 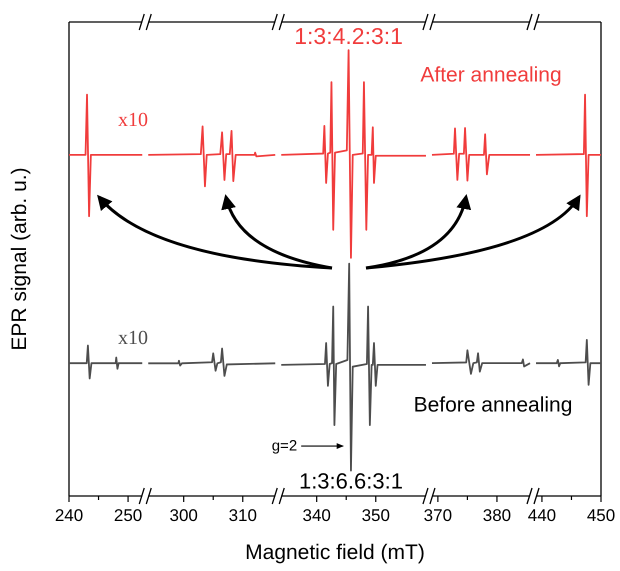 What do you see at coordinates (348, 36) in the screenshot?
I see `annotation: 1:3:4.2:3:1` at bounding box center [348, 36].